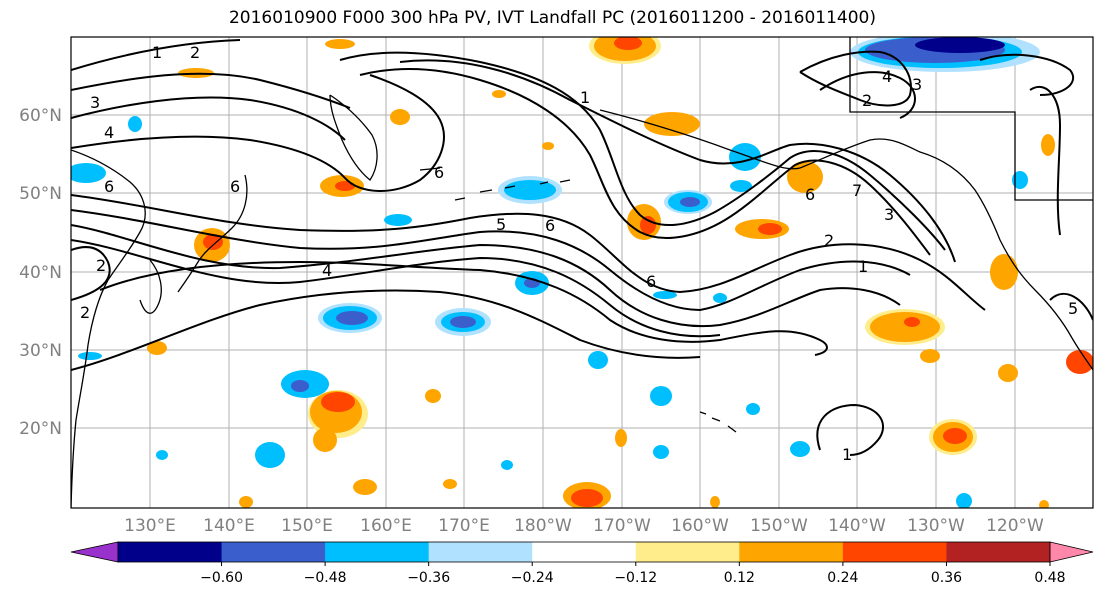 The width and height of the screenshot is (1105, 601). What do you see at coordinates (307, 526) in the screenshot?
I see `lon-label: 150°E` at bounding box center [307, 526].